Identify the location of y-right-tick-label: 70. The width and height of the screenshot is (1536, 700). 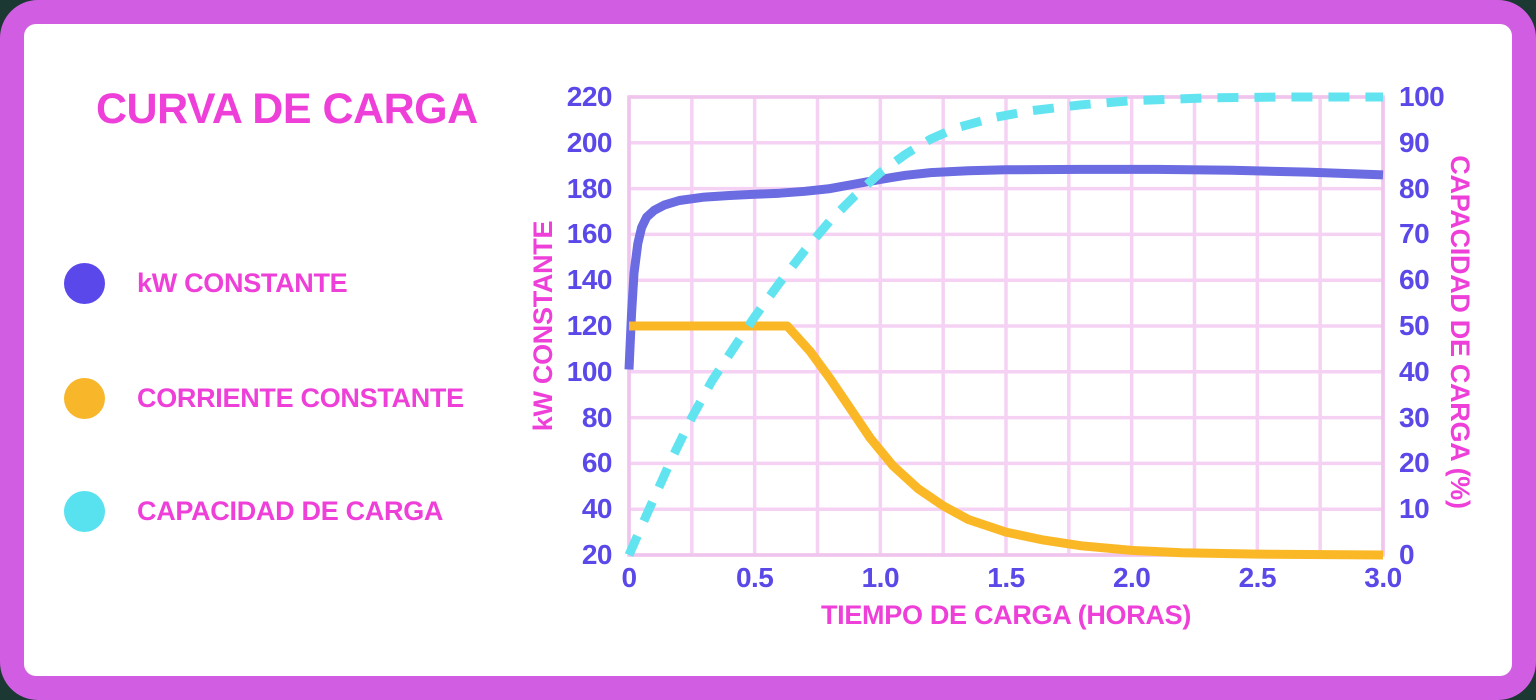
(1414, 234).